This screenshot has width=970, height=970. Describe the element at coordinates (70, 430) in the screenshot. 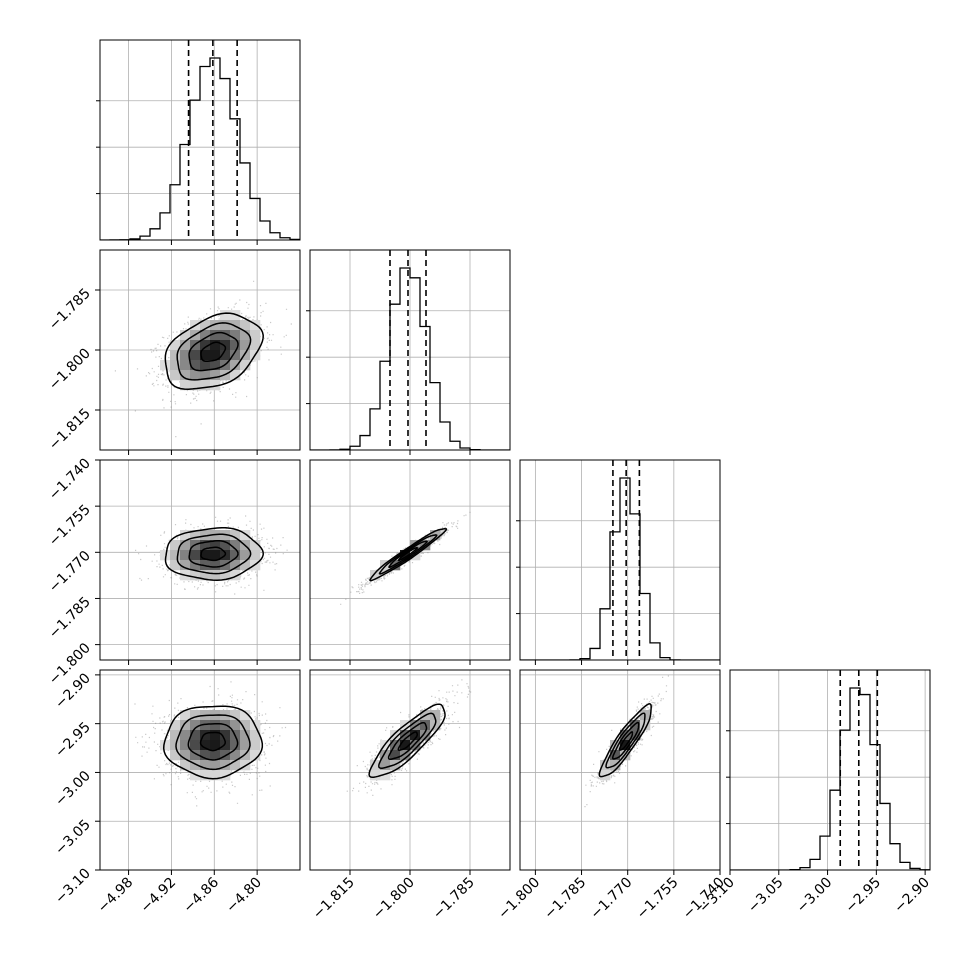

I see `y-tick-label-1: −1.815` at that location.